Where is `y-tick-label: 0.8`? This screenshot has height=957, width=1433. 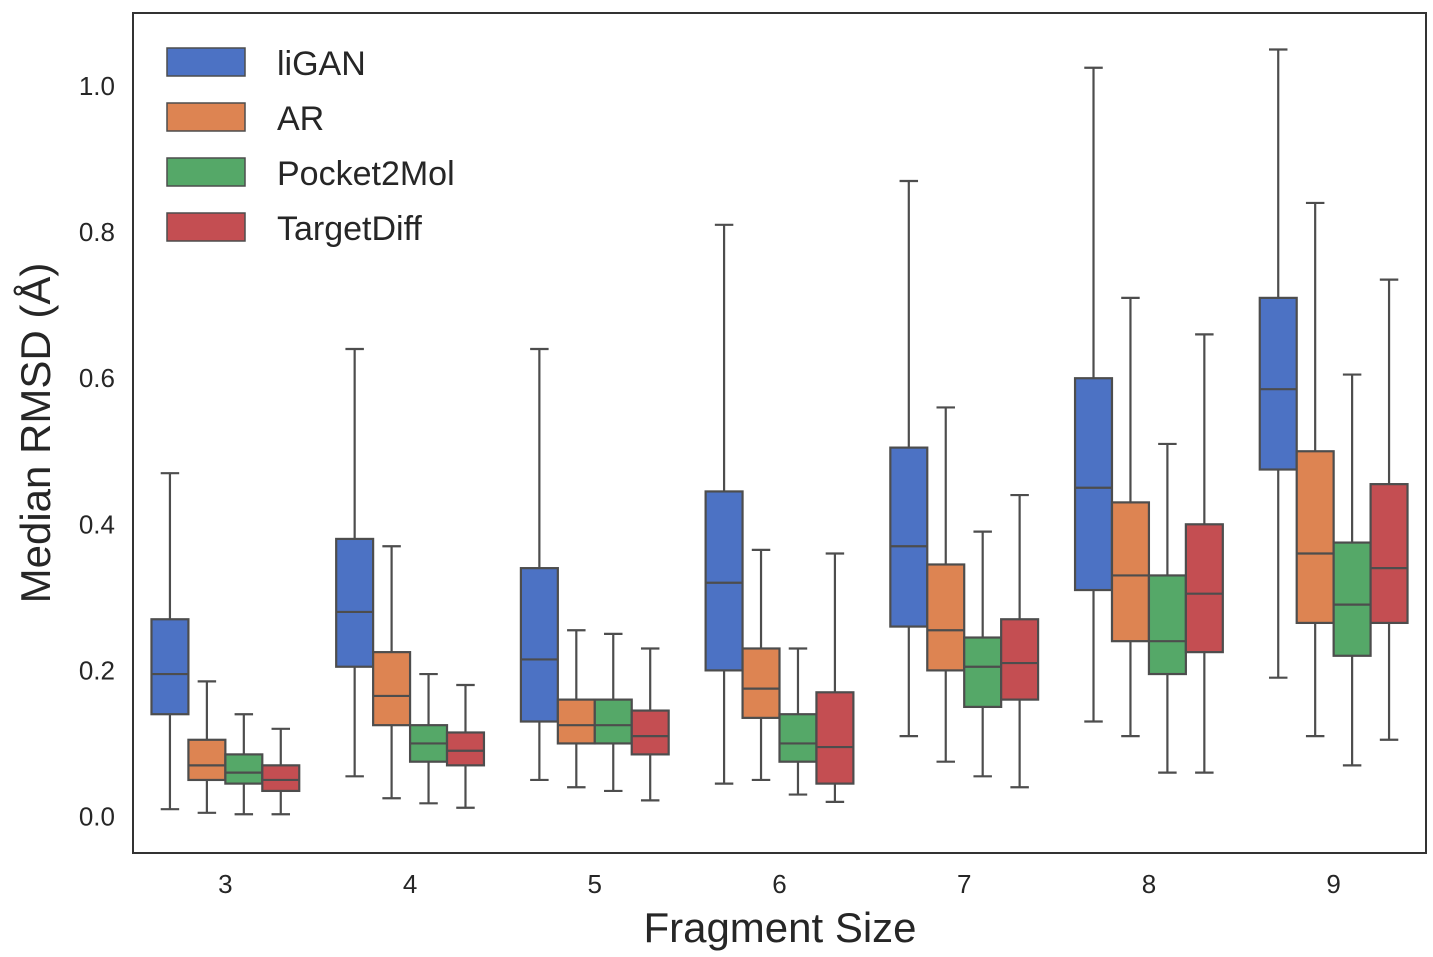 y-tick-label: 0.8 is located at coordinates (97, 232).